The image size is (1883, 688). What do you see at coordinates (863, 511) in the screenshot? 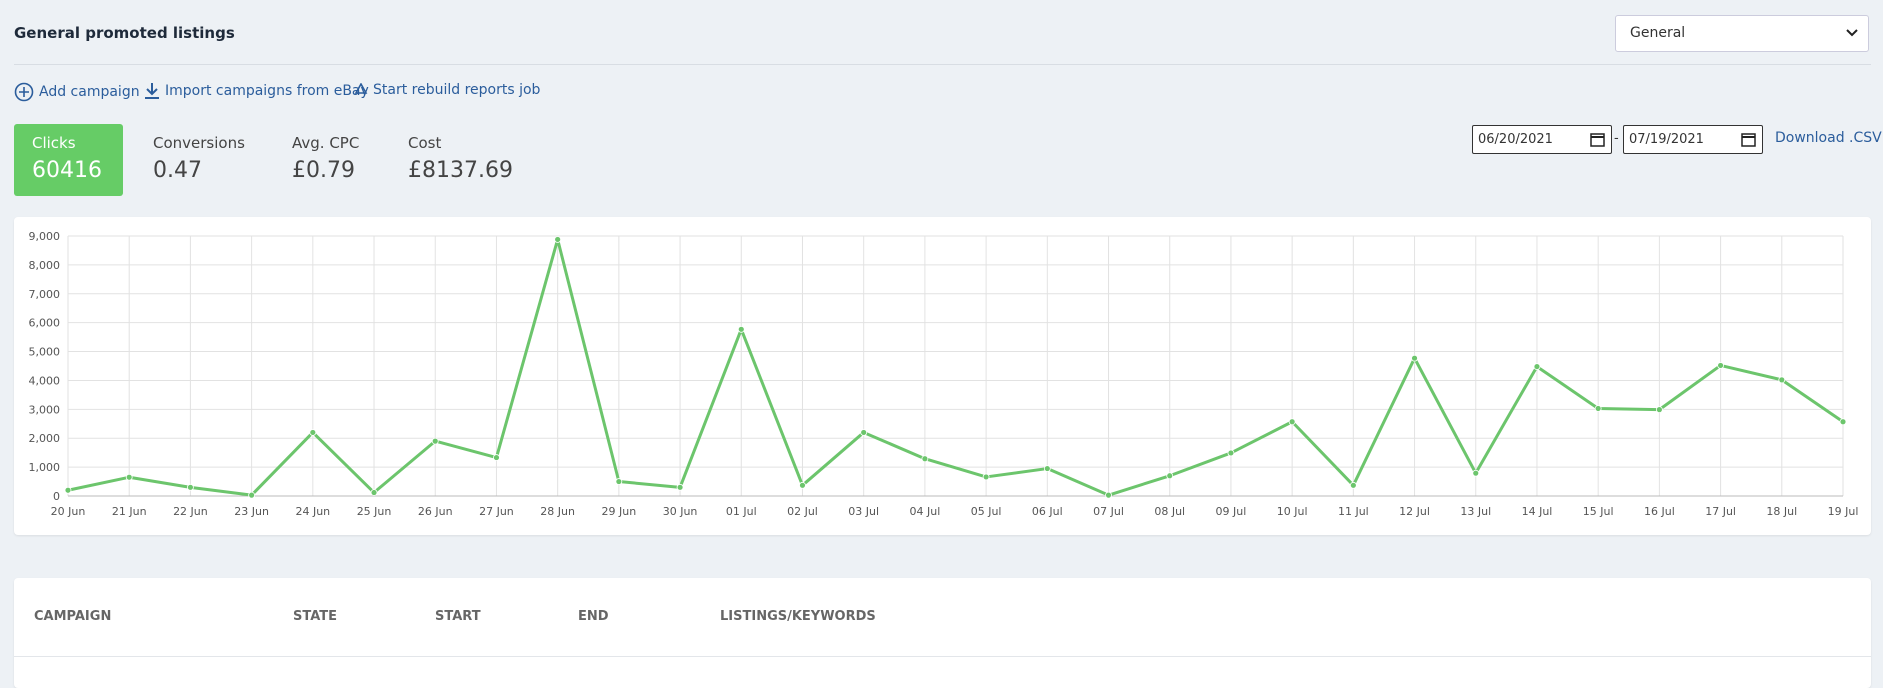
I see `x-tick-label: 03 Jul` at bounding box center [863, 511].